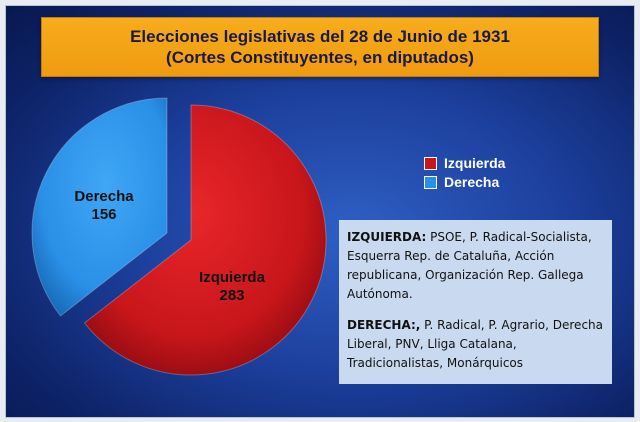 Image resolution: width=640 pixels, height=422 pixels. What do you see at coordinates (430, 163) in the screenshot?
I see `legend-swatch-izquierda` at bounding box center [430, 163].